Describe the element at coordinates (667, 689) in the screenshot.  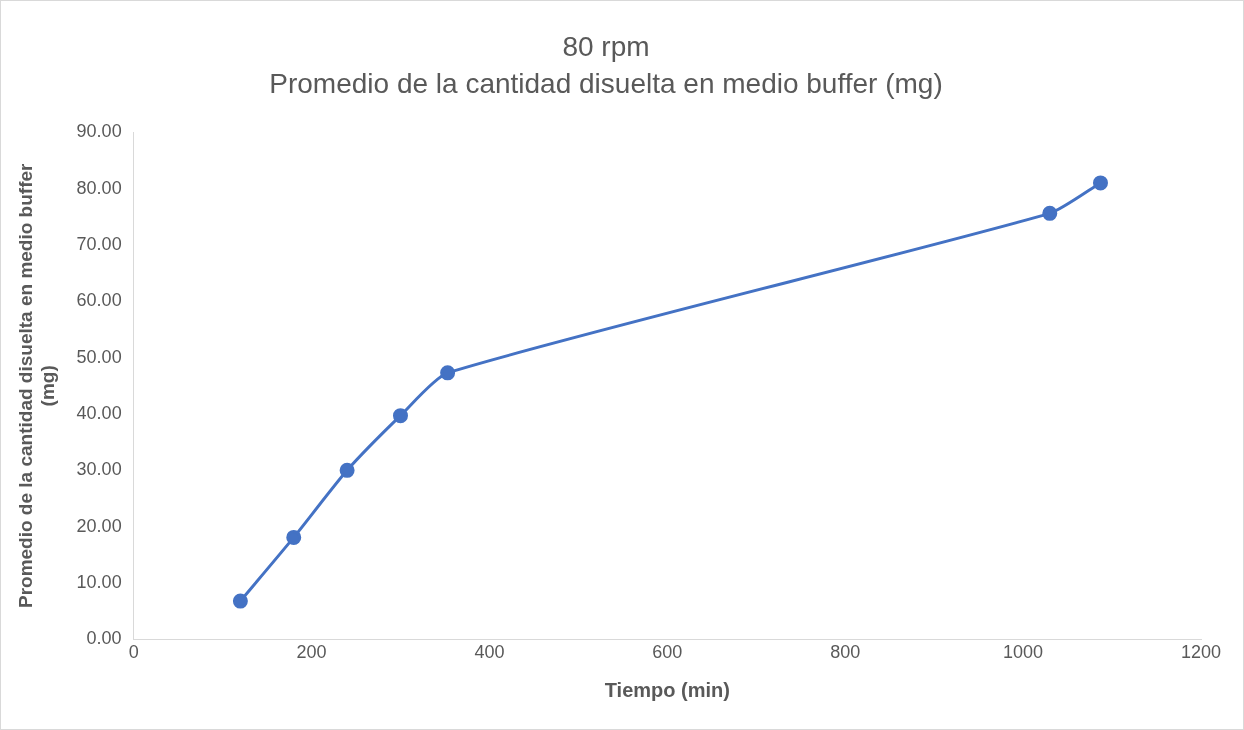
I see `x-axis-title: Tiempo (min)` at that location.